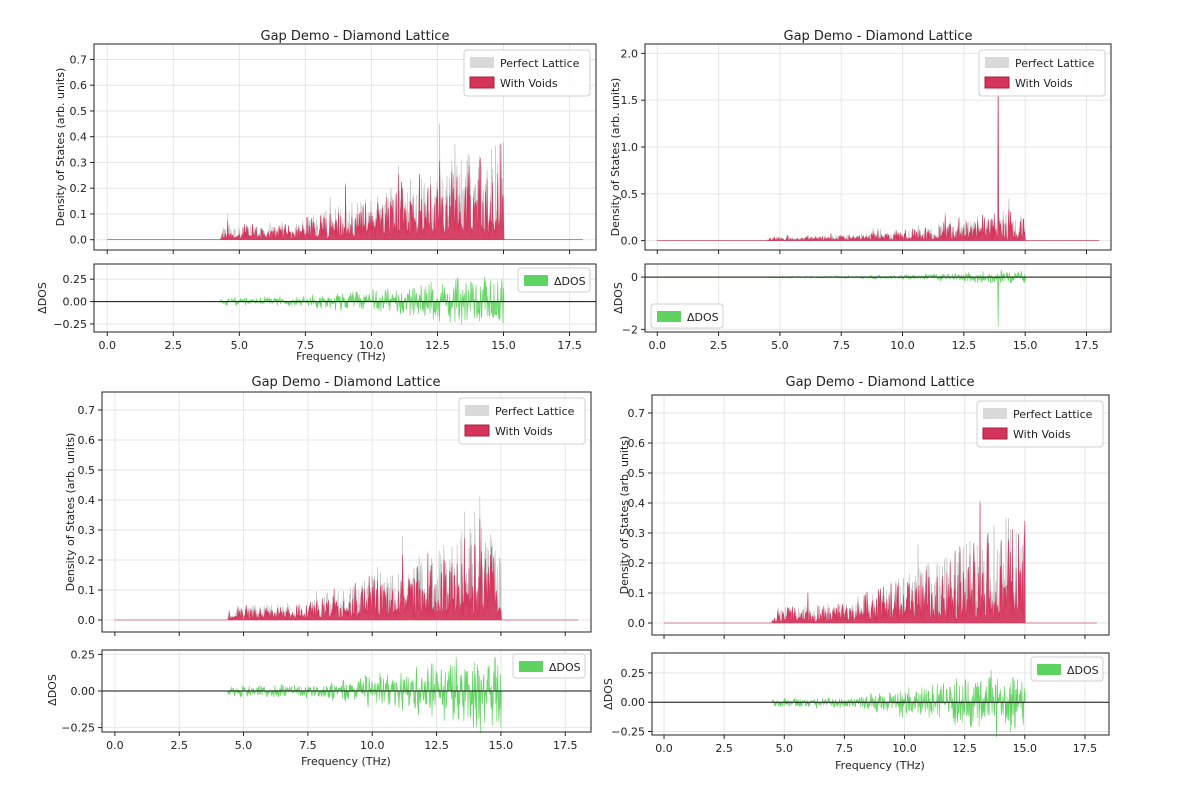 This screenshot has height=794, width=1195. Describe the element at coordinates (1085, 748) in the screenshot. I see `x-tick-label: 17.5` at that location.